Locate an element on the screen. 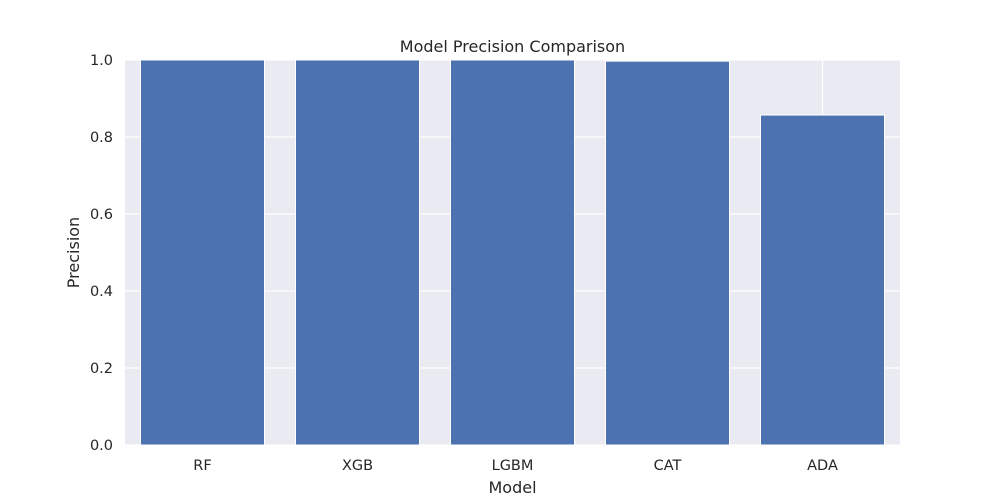 The height and width of the screenshot is (500, 1000). y-tick-label: 0.2 is located at coordinates (101, 369).